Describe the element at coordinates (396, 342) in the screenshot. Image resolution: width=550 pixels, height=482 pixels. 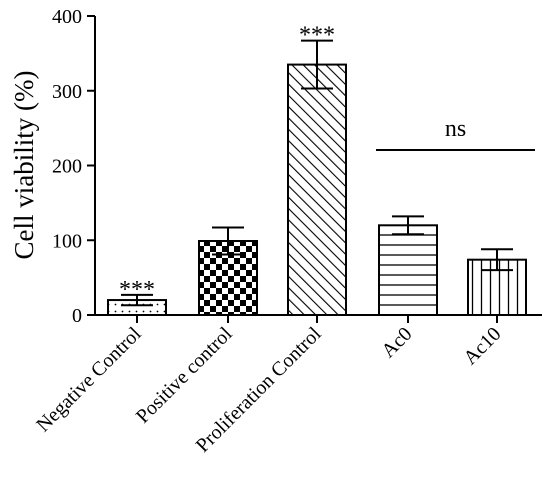
I see `x-tick-label-3: Ac0` at that location.